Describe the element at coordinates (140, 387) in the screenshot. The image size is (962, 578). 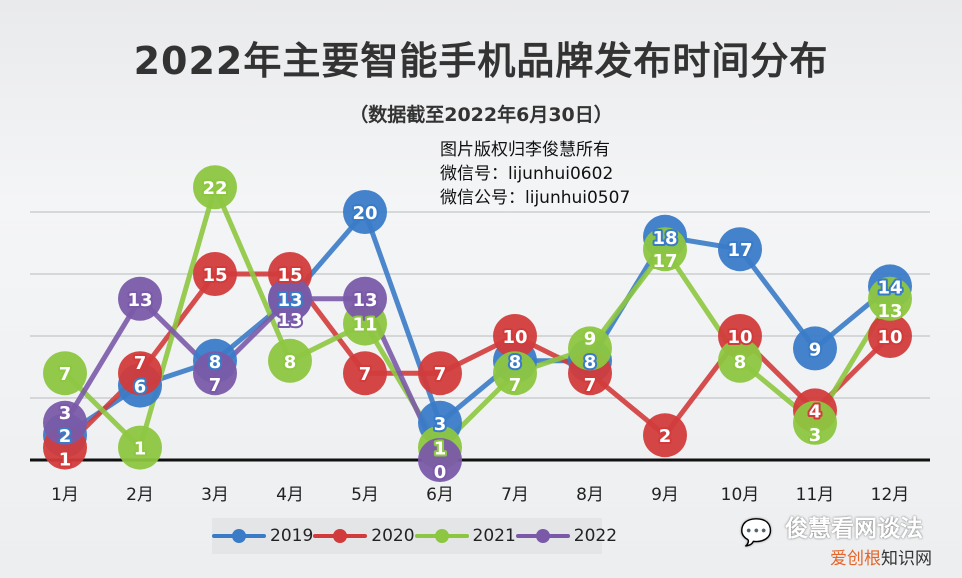
I see `data-label-2019: 6` at that location.